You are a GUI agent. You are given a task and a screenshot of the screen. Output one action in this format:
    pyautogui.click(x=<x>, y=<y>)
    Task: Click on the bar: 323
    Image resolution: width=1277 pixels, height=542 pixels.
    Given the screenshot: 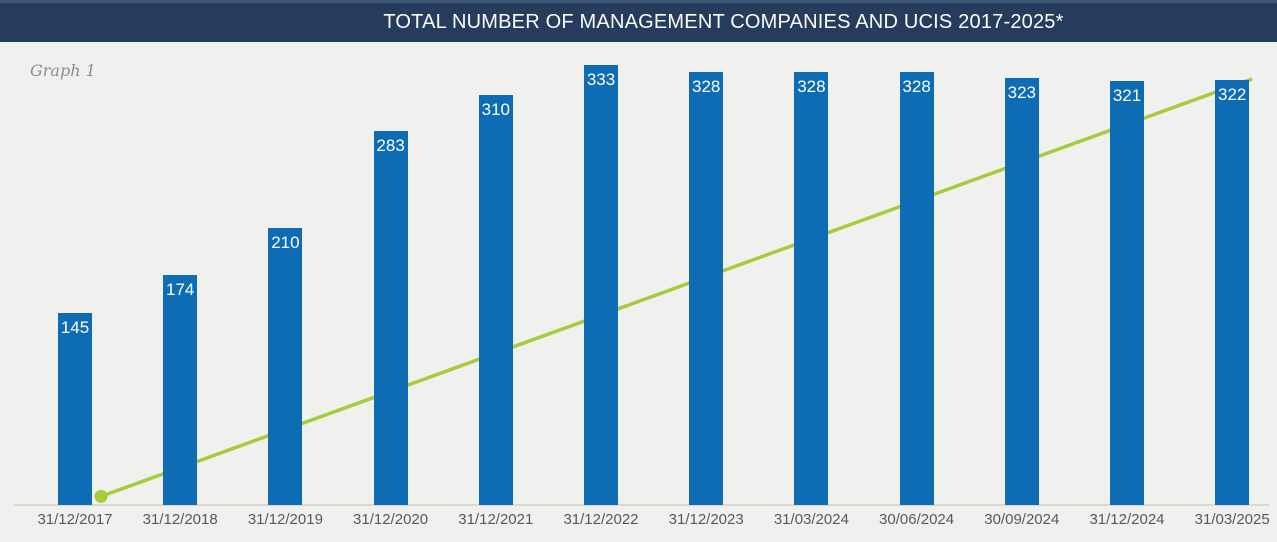 What is the action you would take?
    pyautogui.click(x=1021, y=291)
    